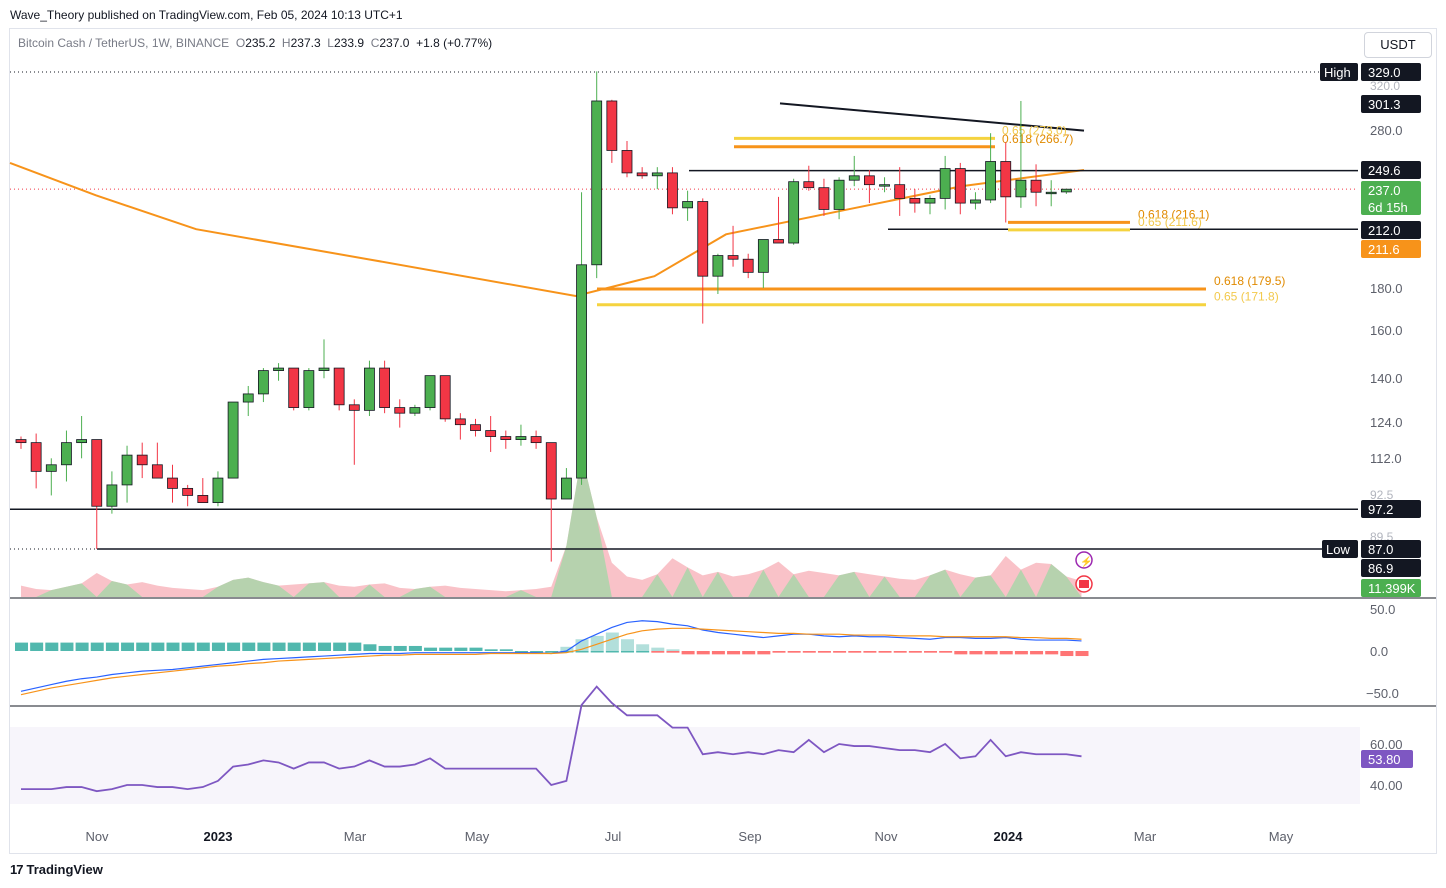  Describe the element at coordinates (1391, 568) in the screenshot. I see `tag-86-bg` at that location.